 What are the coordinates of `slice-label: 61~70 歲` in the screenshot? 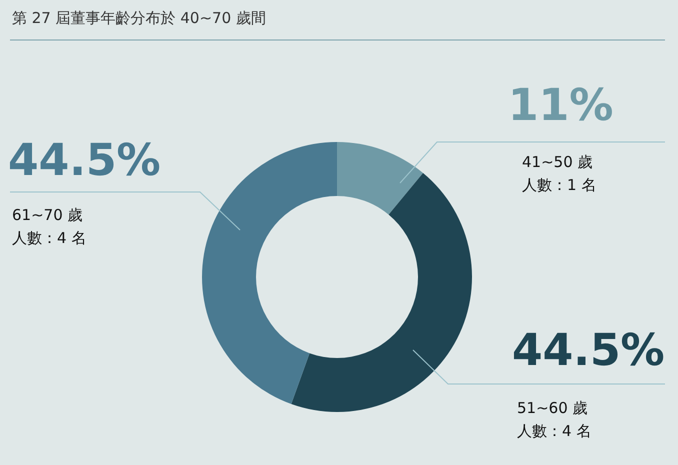 It's located at (47, 215).